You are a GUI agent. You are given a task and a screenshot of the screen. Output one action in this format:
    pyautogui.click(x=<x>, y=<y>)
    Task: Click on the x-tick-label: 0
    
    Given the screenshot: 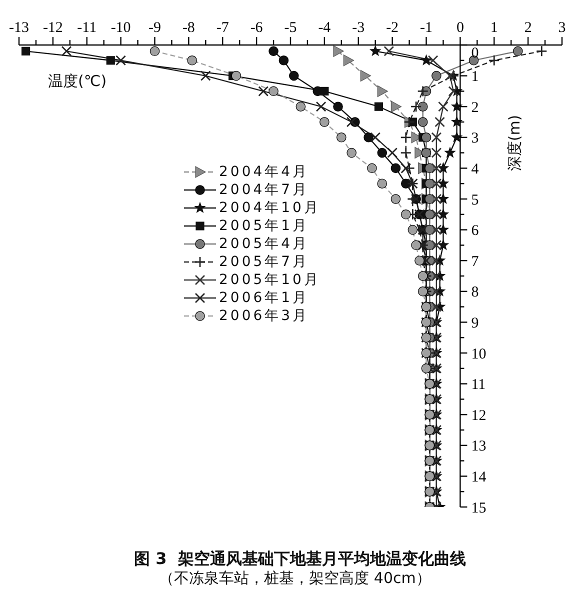 What is the action you would take?
    pyautogui.click(x=460, y=28)
    